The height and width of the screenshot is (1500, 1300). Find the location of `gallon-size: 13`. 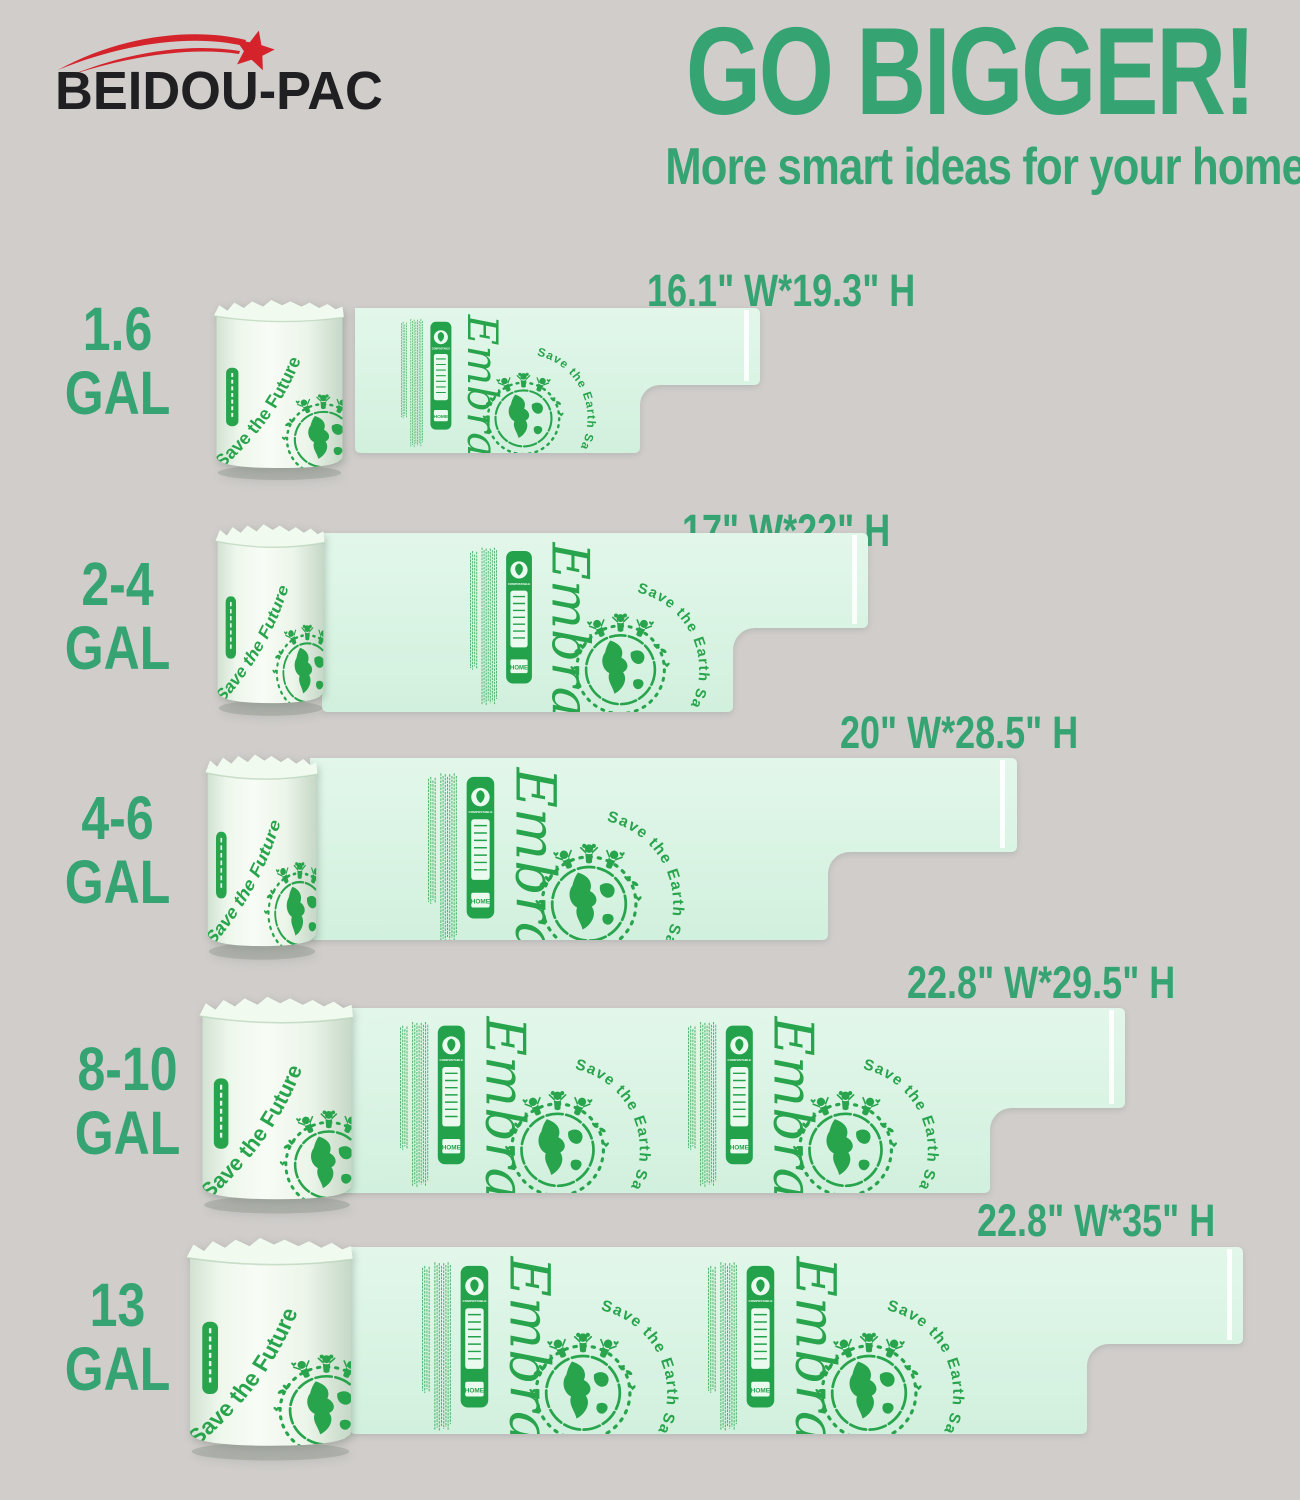

gallon-size: 13 is located at coordinates (117, 1305).